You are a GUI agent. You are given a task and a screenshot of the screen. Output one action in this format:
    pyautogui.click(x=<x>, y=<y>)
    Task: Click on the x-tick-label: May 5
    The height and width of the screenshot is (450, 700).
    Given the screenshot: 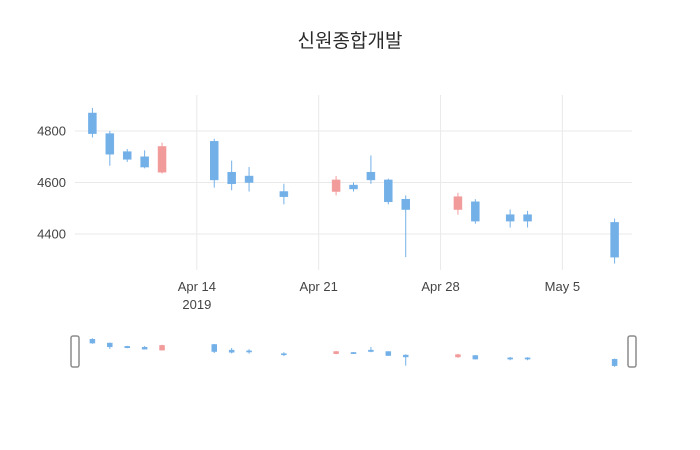 What is the action you would take?
    pyautogui.click(x=562, y=286)
    